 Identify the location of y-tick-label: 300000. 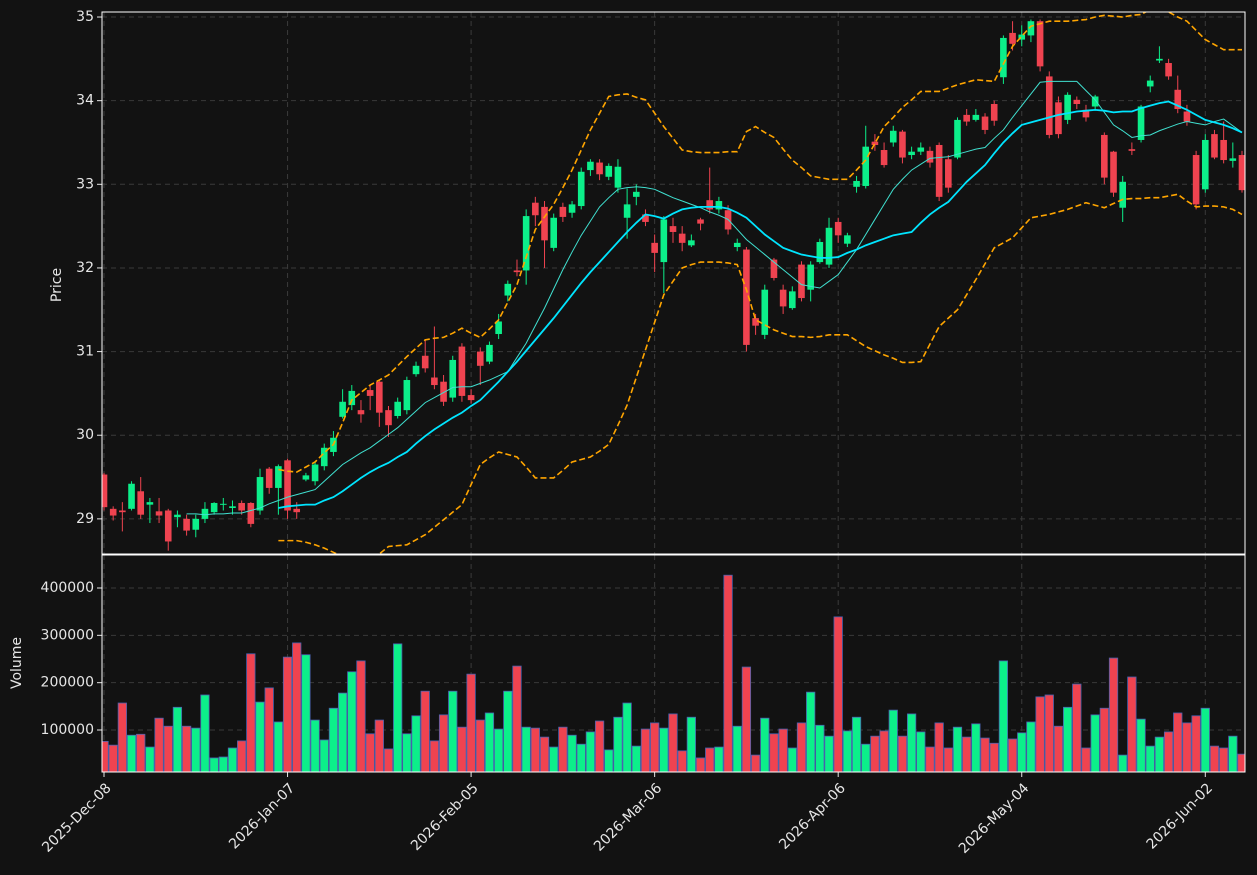
(67, 635).